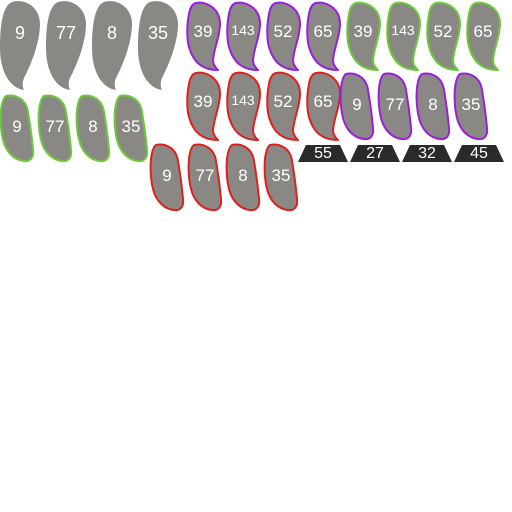 The image size is (512, 512). I want to click on tile-purple-right-4: 35, so click(471, 106).